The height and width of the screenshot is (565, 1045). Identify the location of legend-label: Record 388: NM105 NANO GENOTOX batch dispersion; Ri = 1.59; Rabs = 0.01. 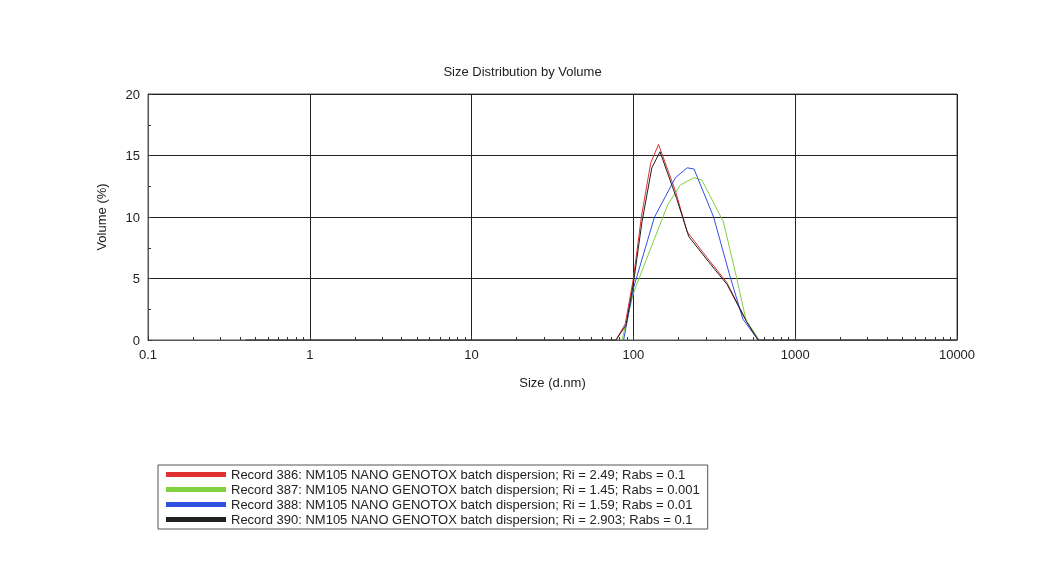
(462, 504).